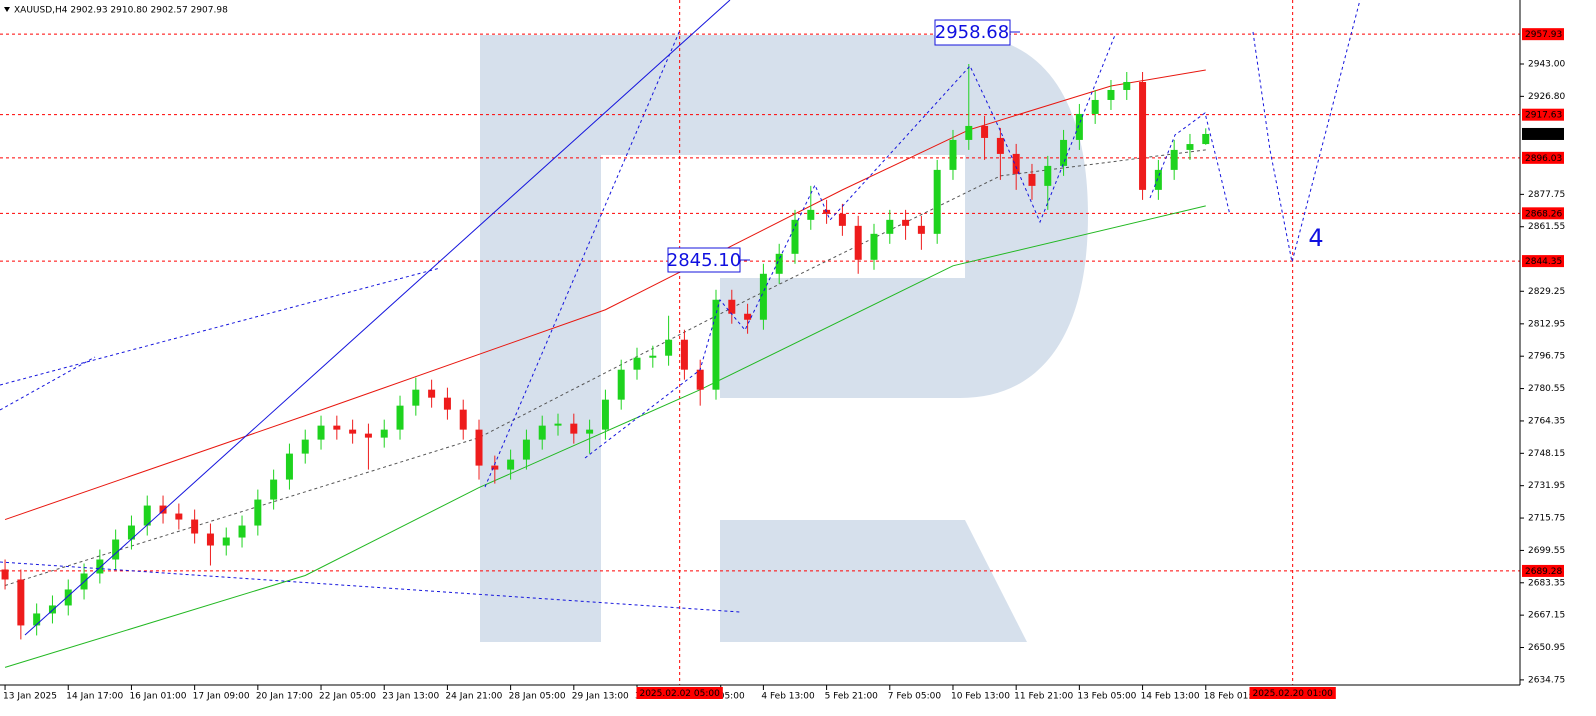 Image resolution: width=1596 pixels, height=716 pixels. I want to click on x-tick-label: 29 Jan 13:00, so click(600, 697).